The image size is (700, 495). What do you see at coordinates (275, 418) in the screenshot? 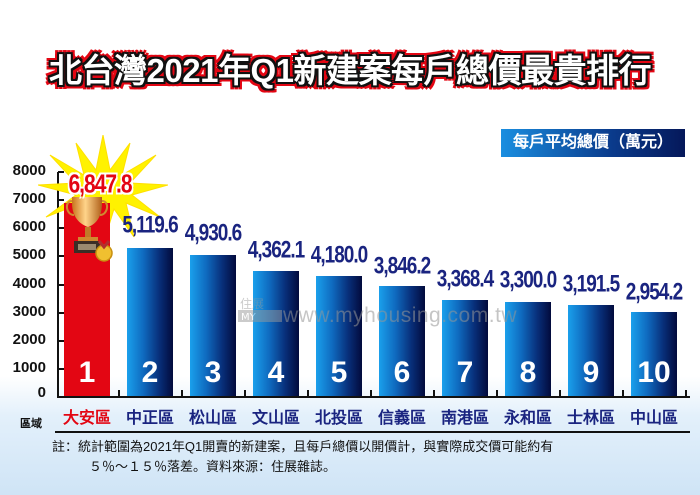
I see `x-label-4: 文山區` at bounding box center [275, 418].